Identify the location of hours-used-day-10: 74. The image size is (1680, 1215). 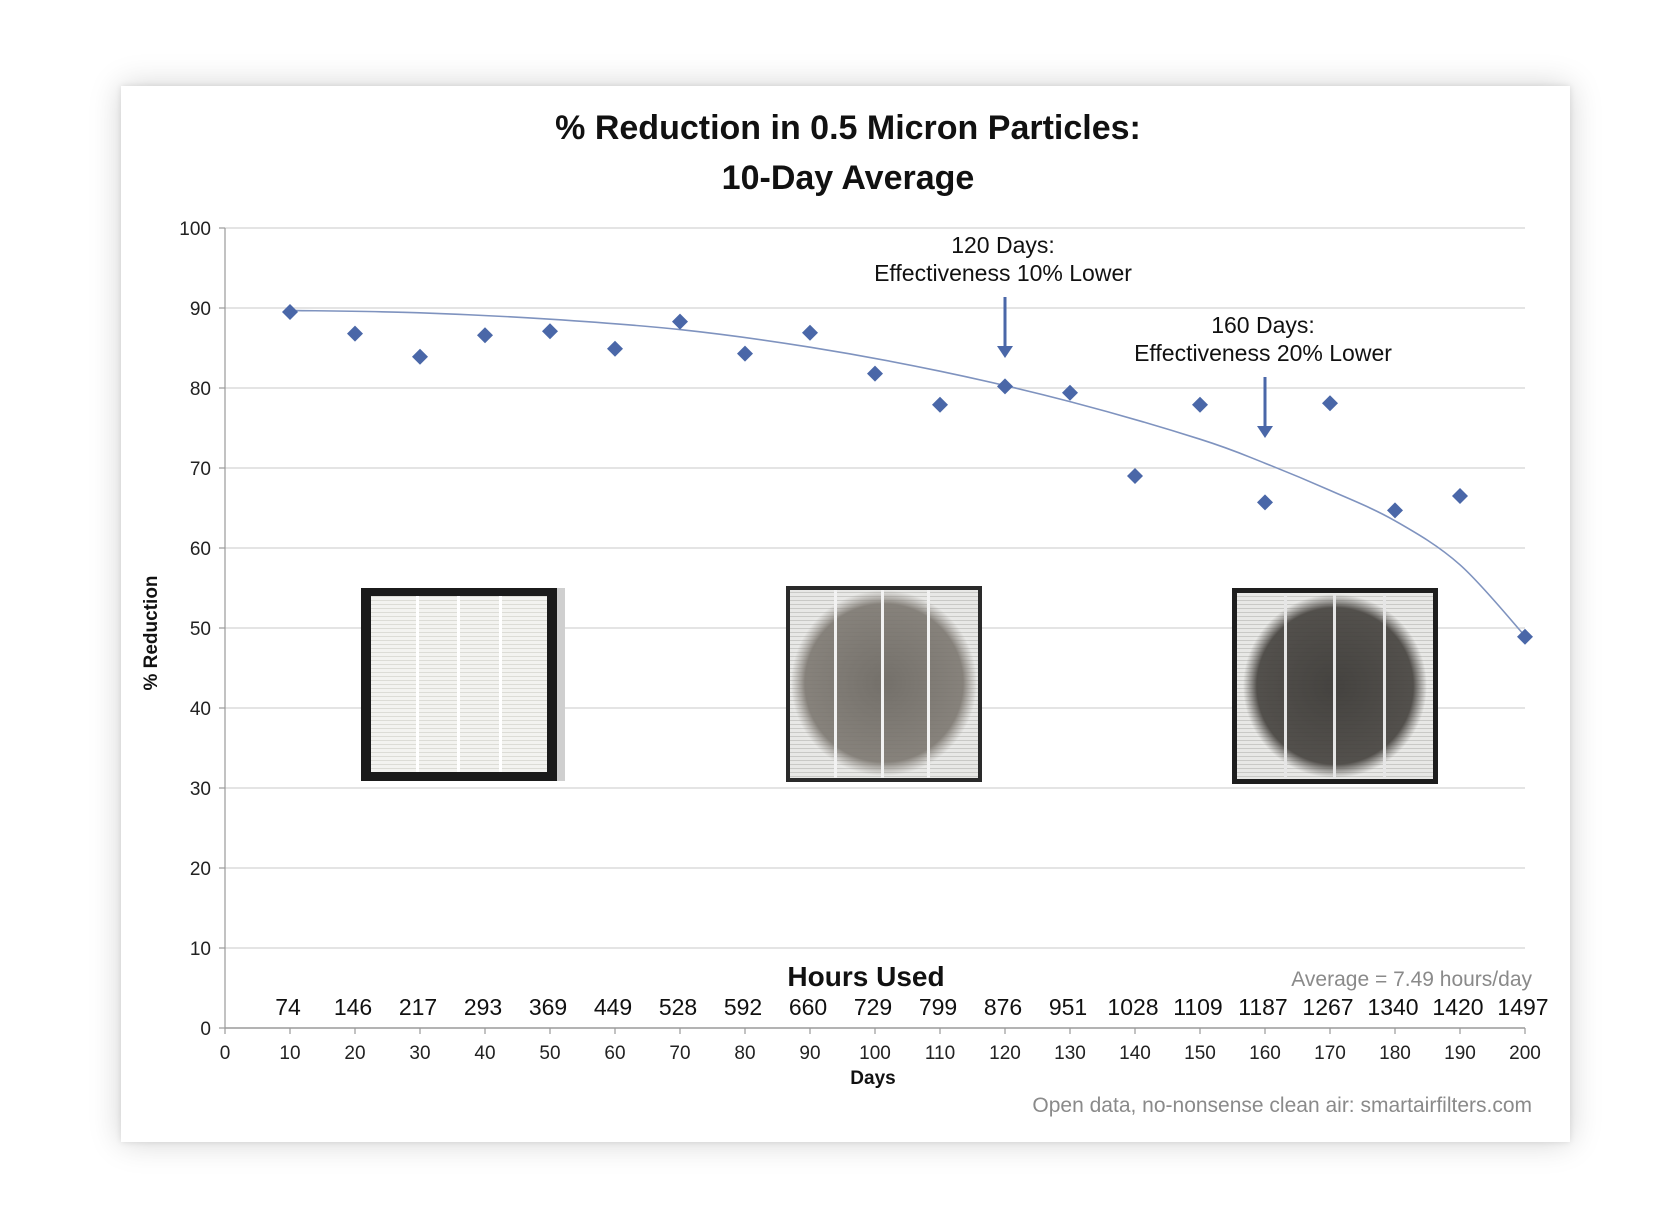
(288, 1007).